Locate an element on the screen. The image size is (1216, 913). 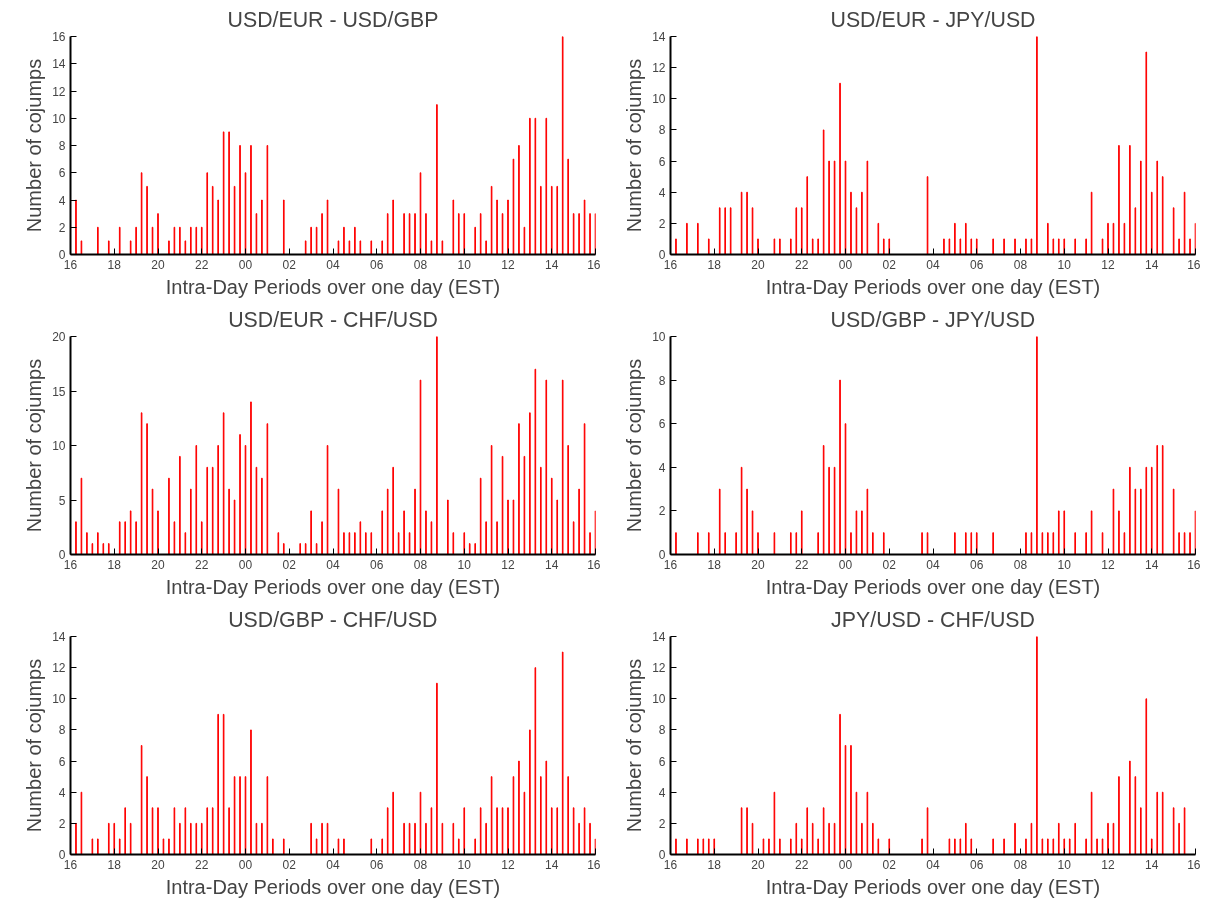
chart-title: JPY/USD - CHF/USD is located at coordinates (933, 619).